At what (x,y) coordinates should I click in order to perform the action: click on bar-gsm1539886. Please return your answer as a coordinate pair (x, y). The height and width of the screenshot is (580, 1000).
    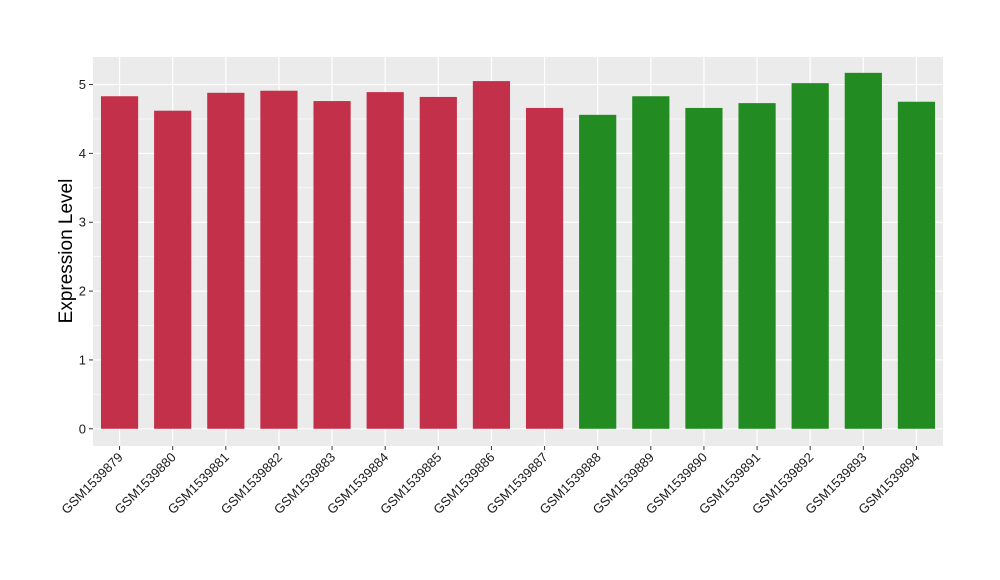
    Looking at the image, I should click on (491, 255).